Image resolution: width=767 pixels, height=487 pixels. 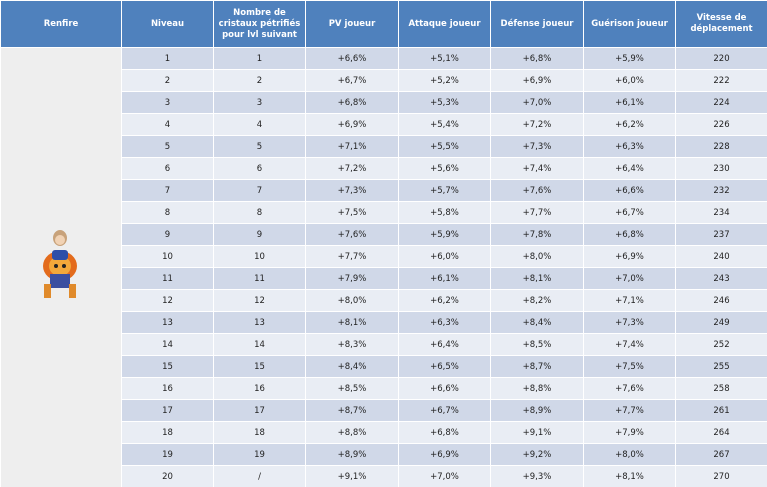 What do you see at coordinates (721, 366) in the screenshot?
I see `table-cell: 255` at bounding box center [721, 366].